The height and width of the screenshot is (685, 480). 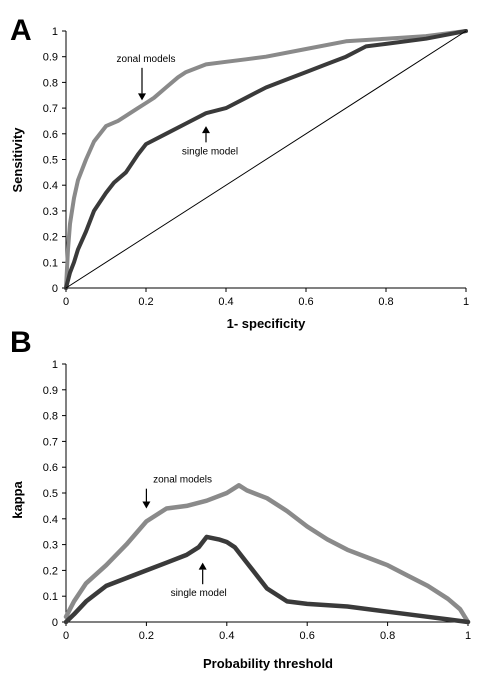 What do you see at coordinates (307, 636) in the screenshot?
I see `panel-b-x-tick-label: 0.6` at bounding box center [307, 636].